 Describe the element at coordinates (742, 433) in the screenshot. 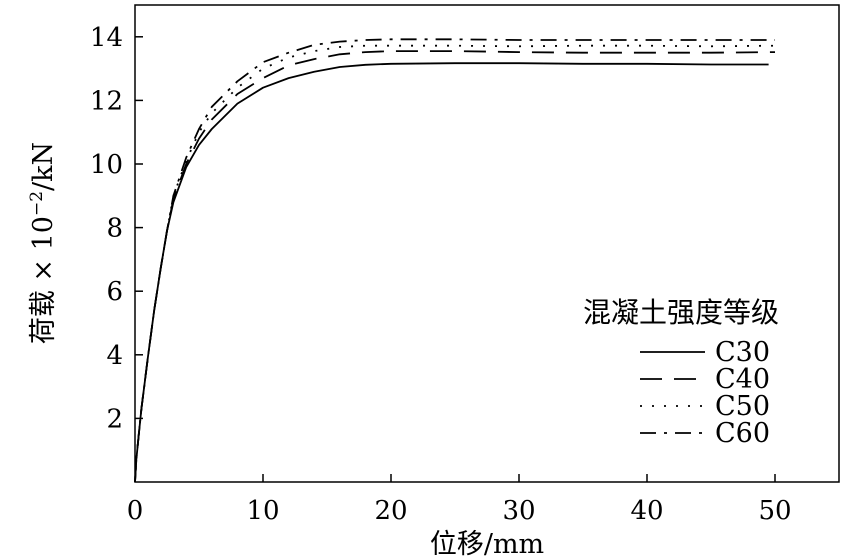

I see `legend-label-c60: C60` at that location.